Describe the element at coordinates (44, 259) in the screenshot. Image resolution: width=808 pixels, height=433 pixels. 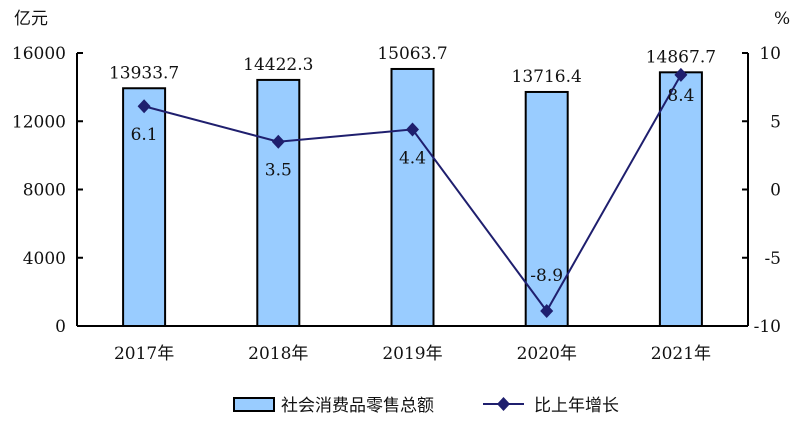
I see `left-tick-label: 4000` at that location.